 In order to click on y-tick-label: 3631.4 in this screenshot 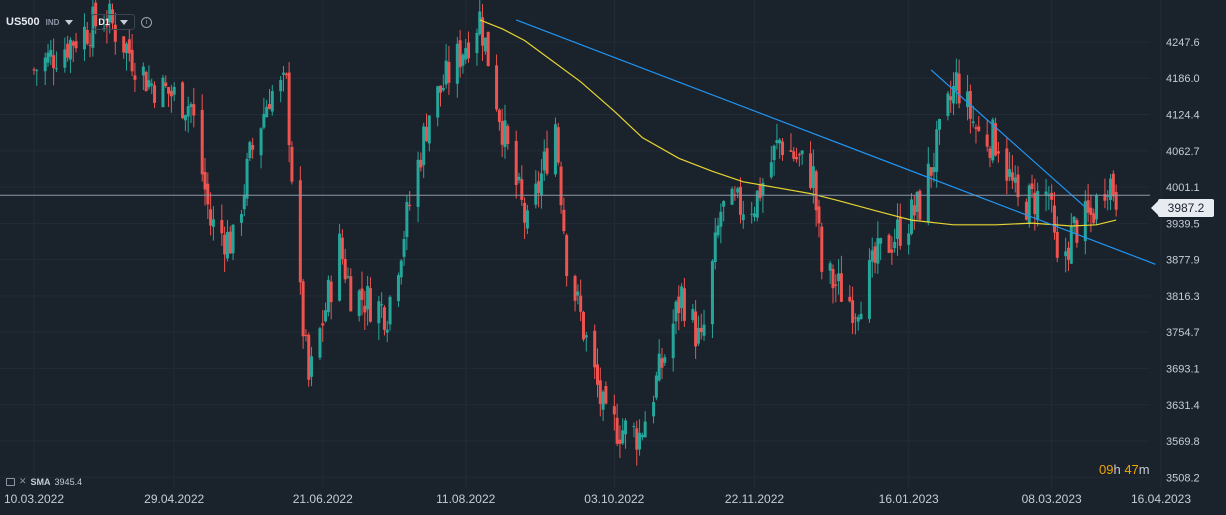, I will do `click(1183, 406)`.